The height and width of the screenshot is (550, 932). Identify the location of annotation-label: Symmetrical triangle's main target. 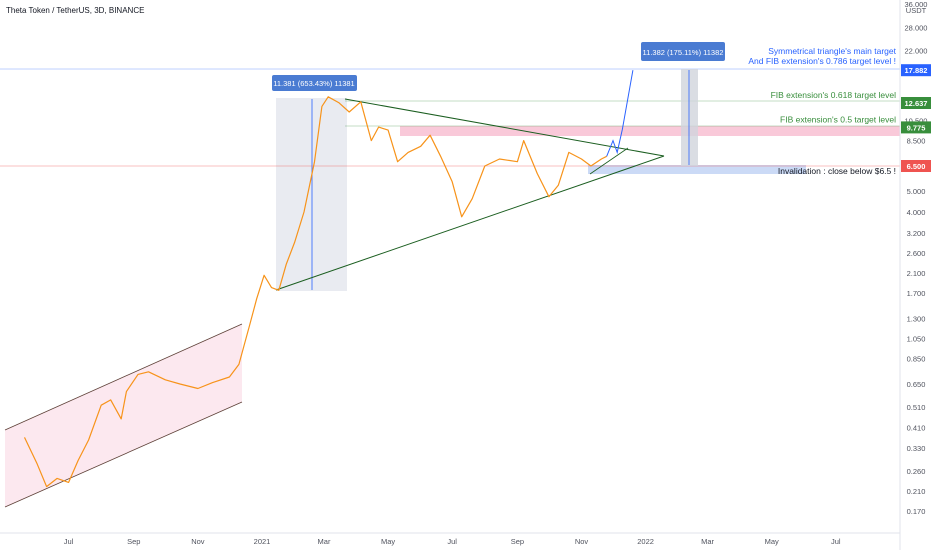
(832, 51).